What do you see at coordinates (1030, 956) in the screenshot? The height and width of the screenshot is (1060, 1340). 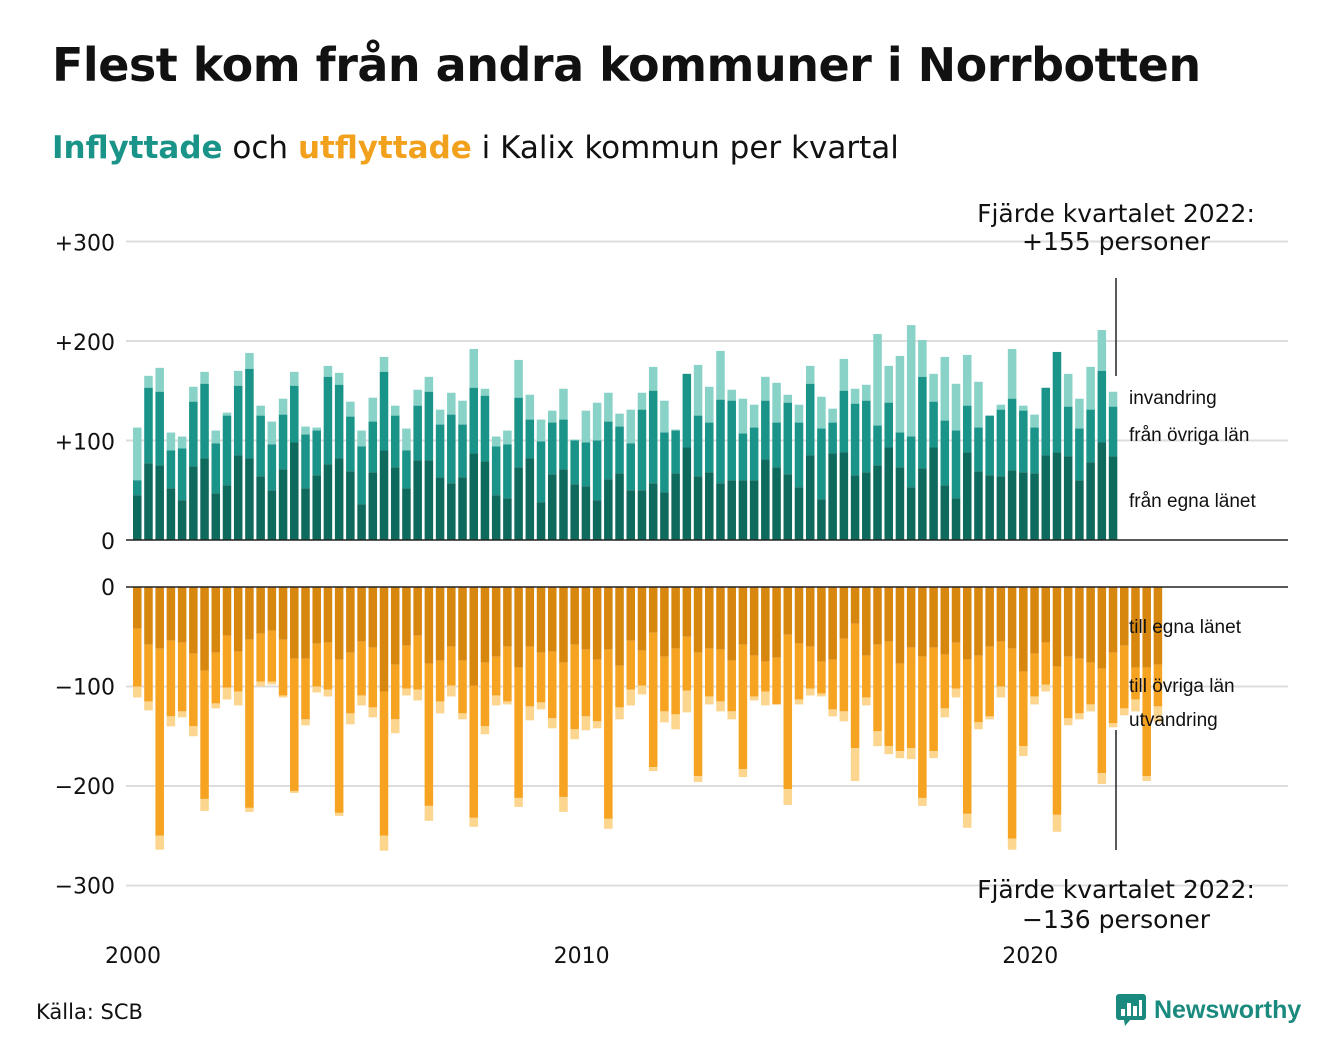 I see `x-tick: 2020` at bounding box center [1030, 956].